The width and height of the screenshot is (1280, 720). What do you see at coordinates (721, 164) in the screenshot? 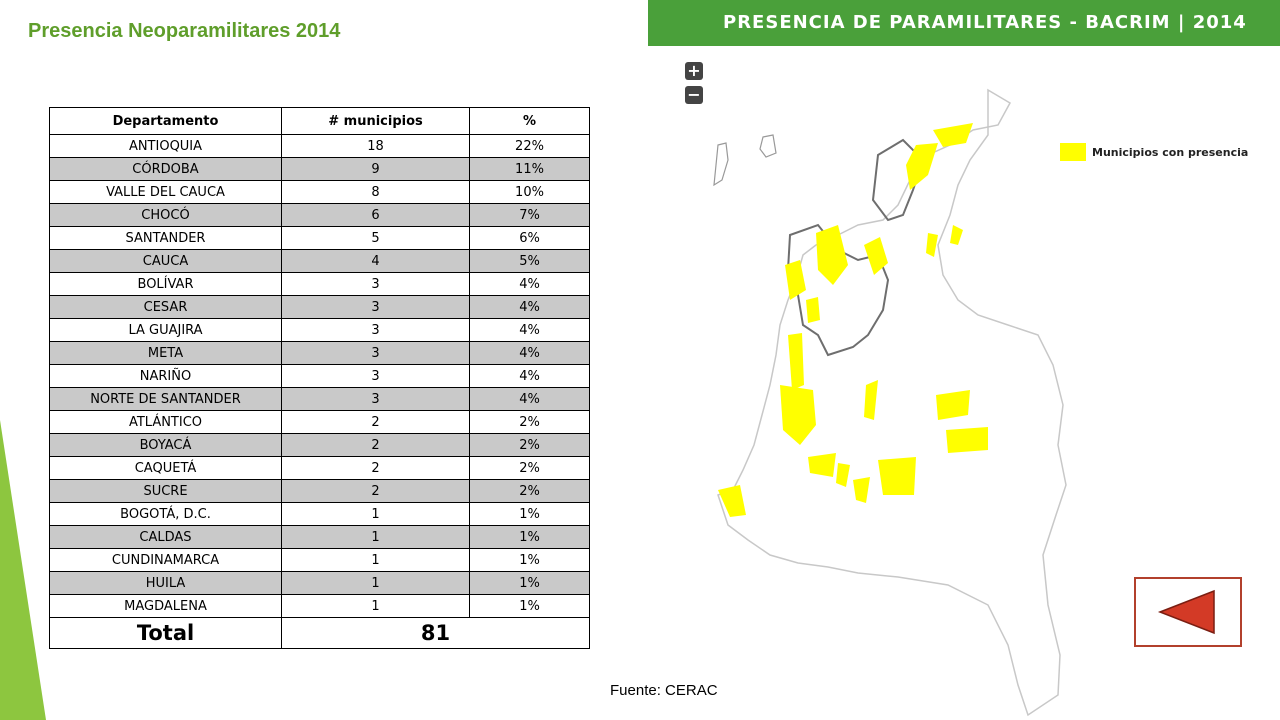
I see `island-outline` at bounding box center [721, 164].